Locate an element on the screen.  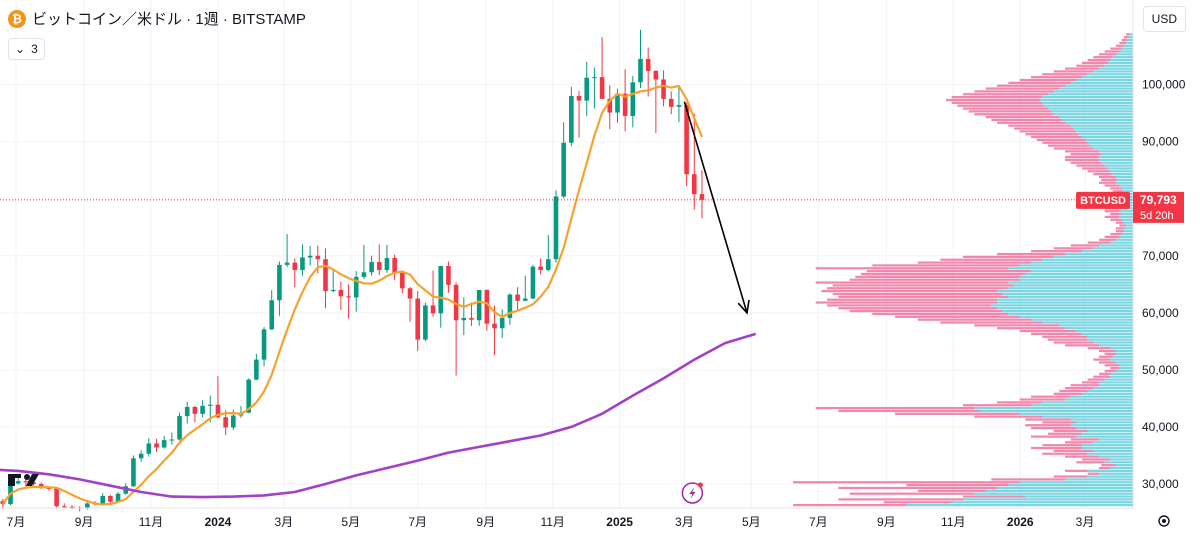
x-tick-label: 2026 is located at coordinates (1020, 522).